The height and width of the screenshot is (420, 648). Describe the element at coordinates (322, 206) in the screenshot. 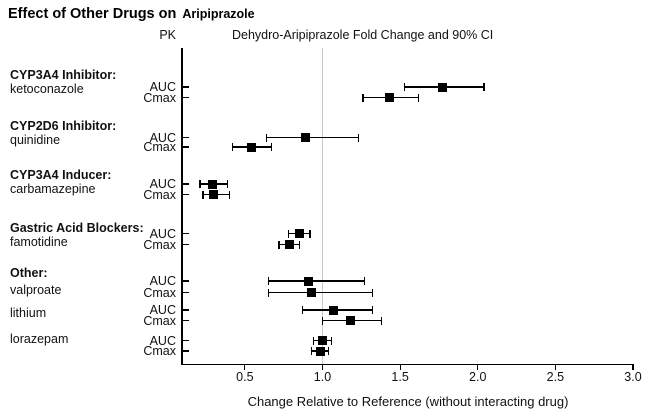

I see `reference-line` at that location.